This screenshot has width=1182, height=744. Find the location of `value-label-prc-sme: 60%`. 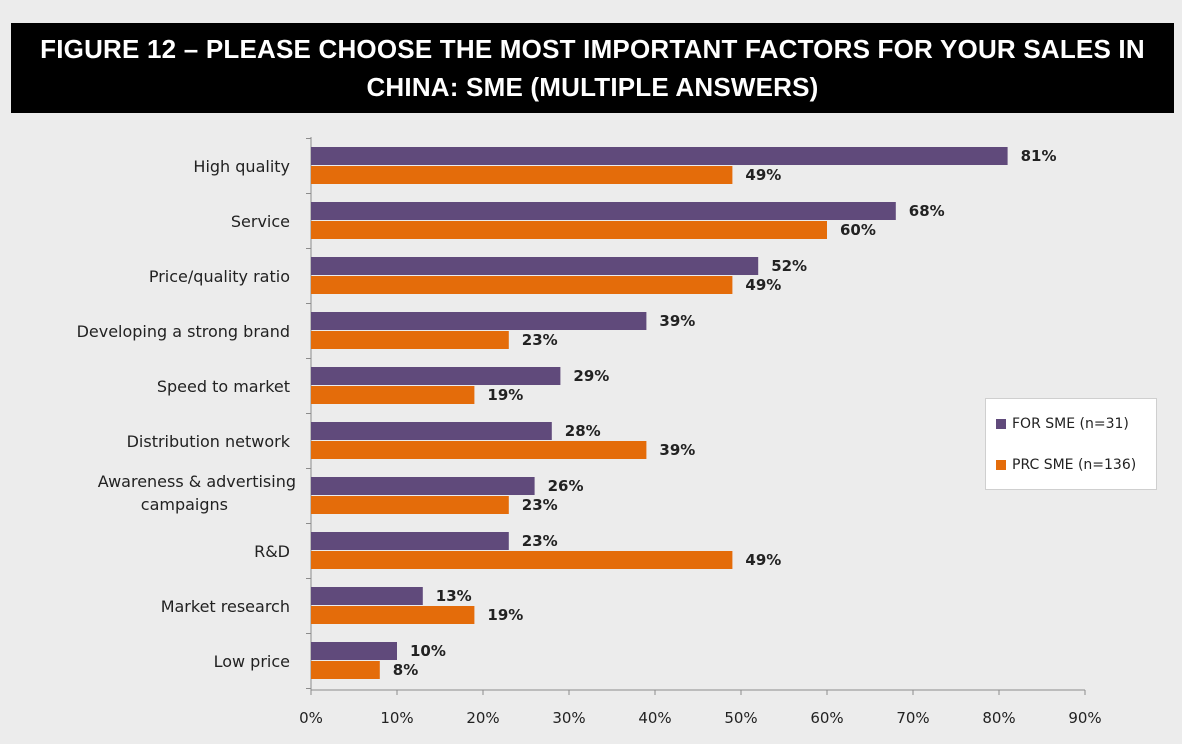

value-label-prc-sme: 60% is located at coordinates (858, 230).